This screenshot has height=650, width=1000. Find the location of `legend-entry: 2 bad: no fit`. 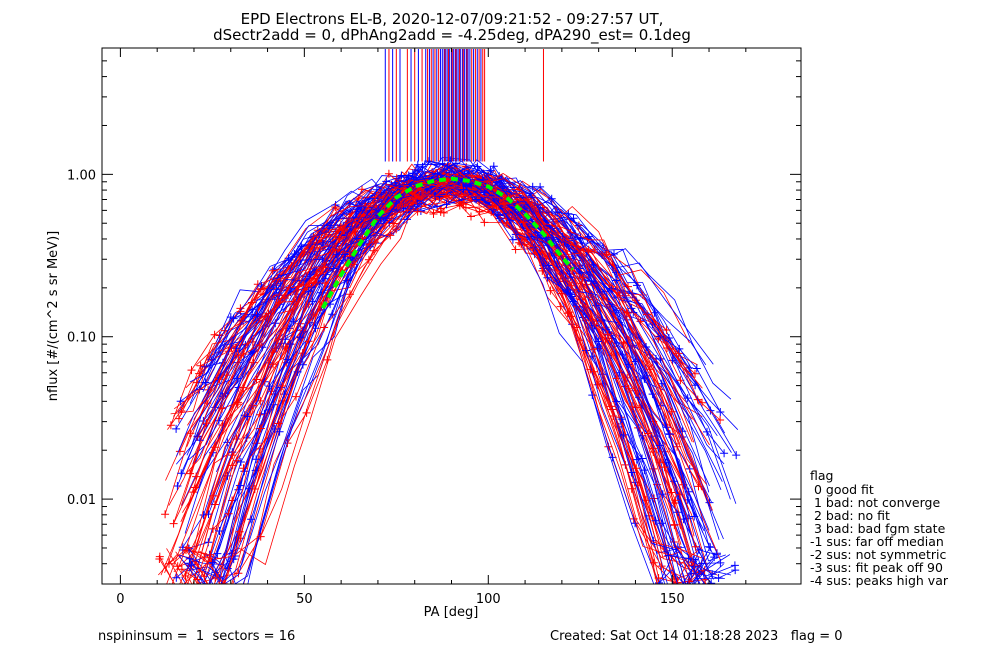

legend-entry: 2 bad: no fit is located at coordinates (850, 515).